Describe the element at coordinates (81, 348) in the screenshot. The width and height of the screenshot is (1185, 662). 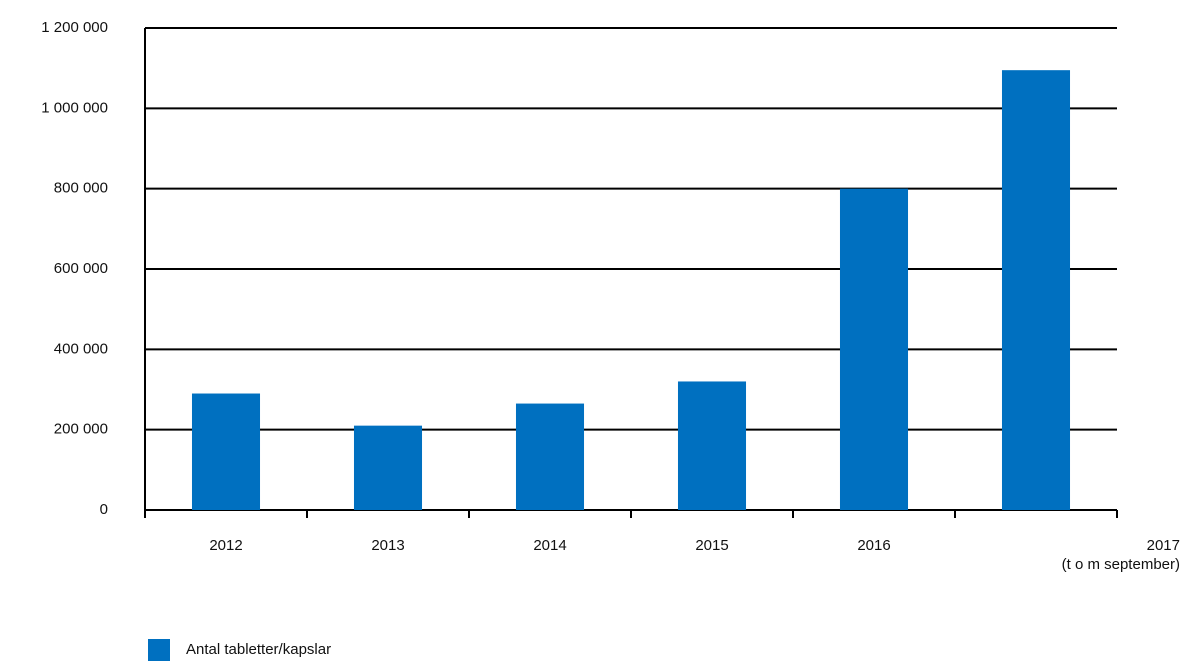
I see `y-tick-label: 400 000` at that location.